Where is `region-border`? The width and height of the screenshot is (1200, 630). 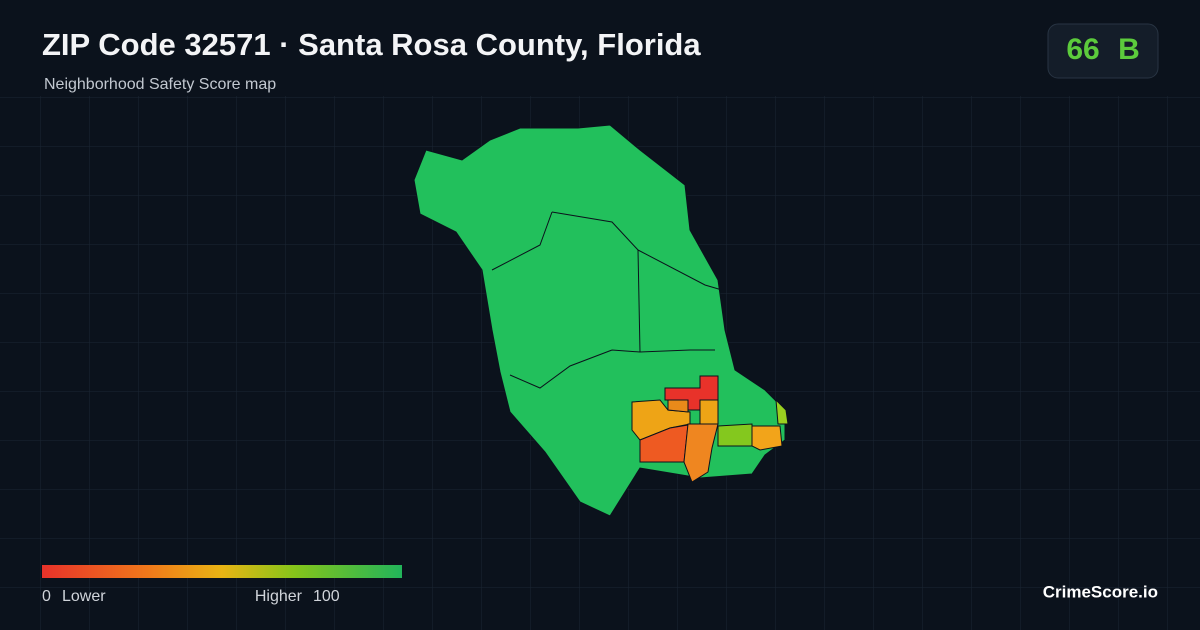 region-border is located at coordinates (607, 300).